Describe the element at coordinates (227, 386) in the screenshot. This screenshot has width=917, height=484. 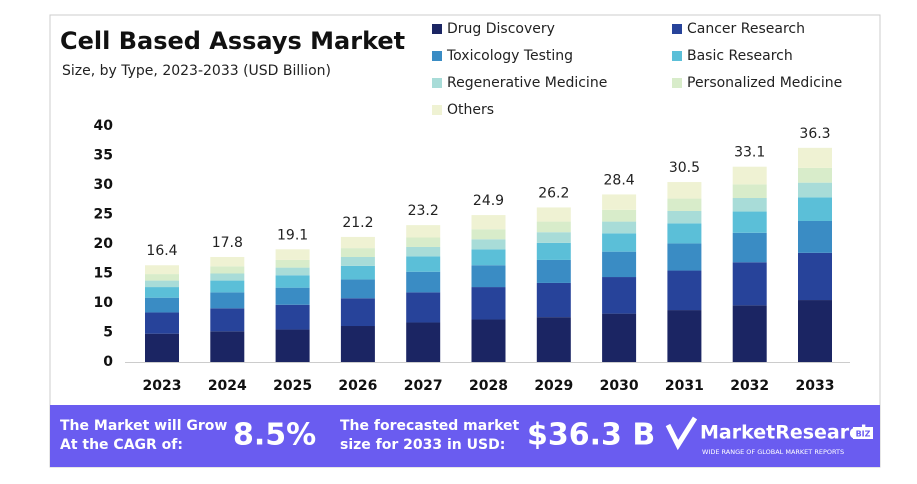
I see `x-tick-label: 2024` at that location.